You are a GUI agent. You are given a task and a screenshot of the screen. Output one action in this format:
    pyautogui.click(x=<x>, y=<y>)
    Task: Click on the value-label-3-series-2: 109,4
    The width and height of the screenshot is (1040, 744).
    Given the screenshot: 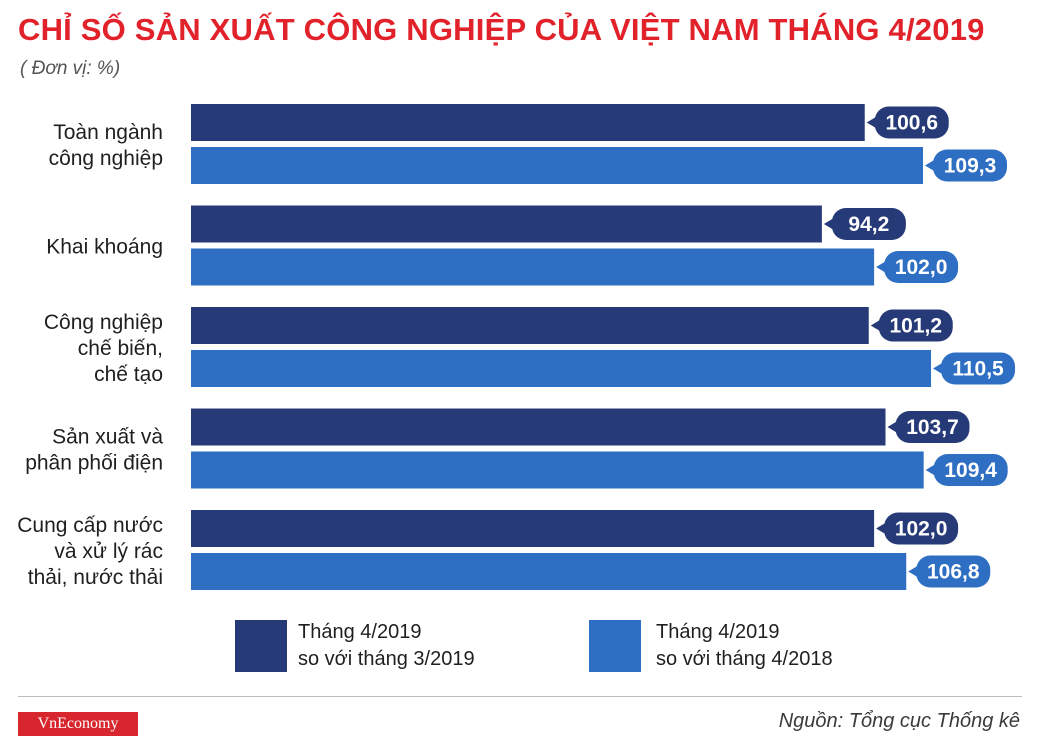 What is the action you would take?
    pyautogui.click(x=970, y=470)
    